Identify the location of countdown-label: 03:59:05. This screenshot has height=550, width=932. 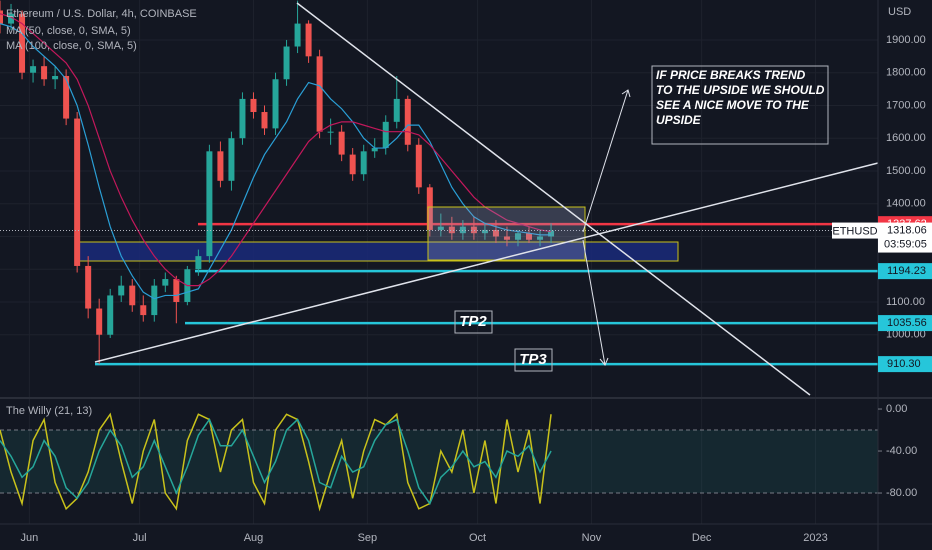
(905, 244).